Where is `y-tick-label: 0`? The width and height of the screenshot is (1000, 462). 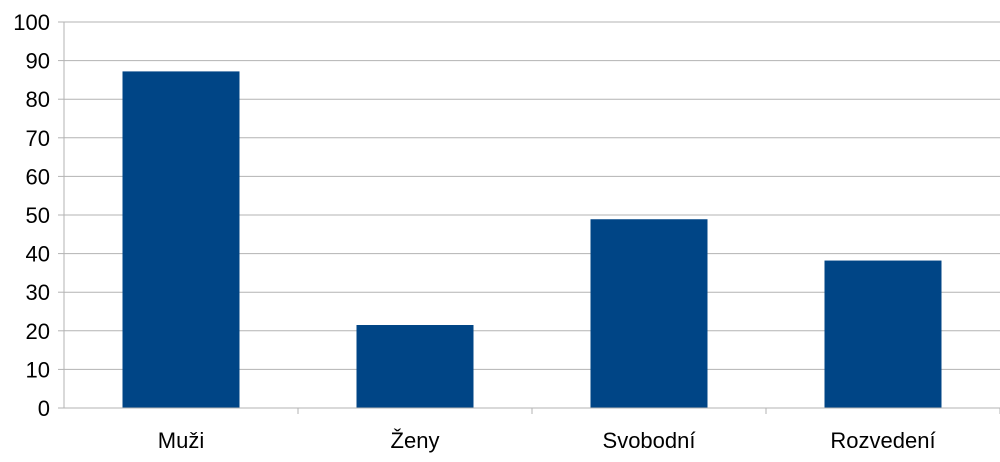 y-tick-label: 0 is located at coordinates (44, 408).